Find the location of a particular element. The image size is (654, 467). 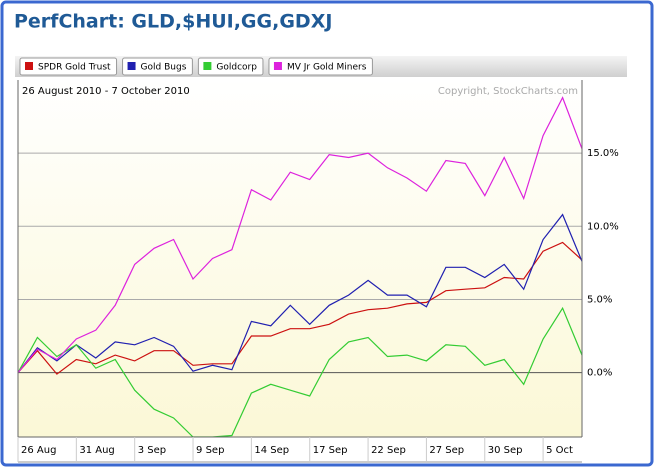

chart-title: PerfChart: GLD,$HUI,GG,GDXJ is located at coordinates (173, 22).